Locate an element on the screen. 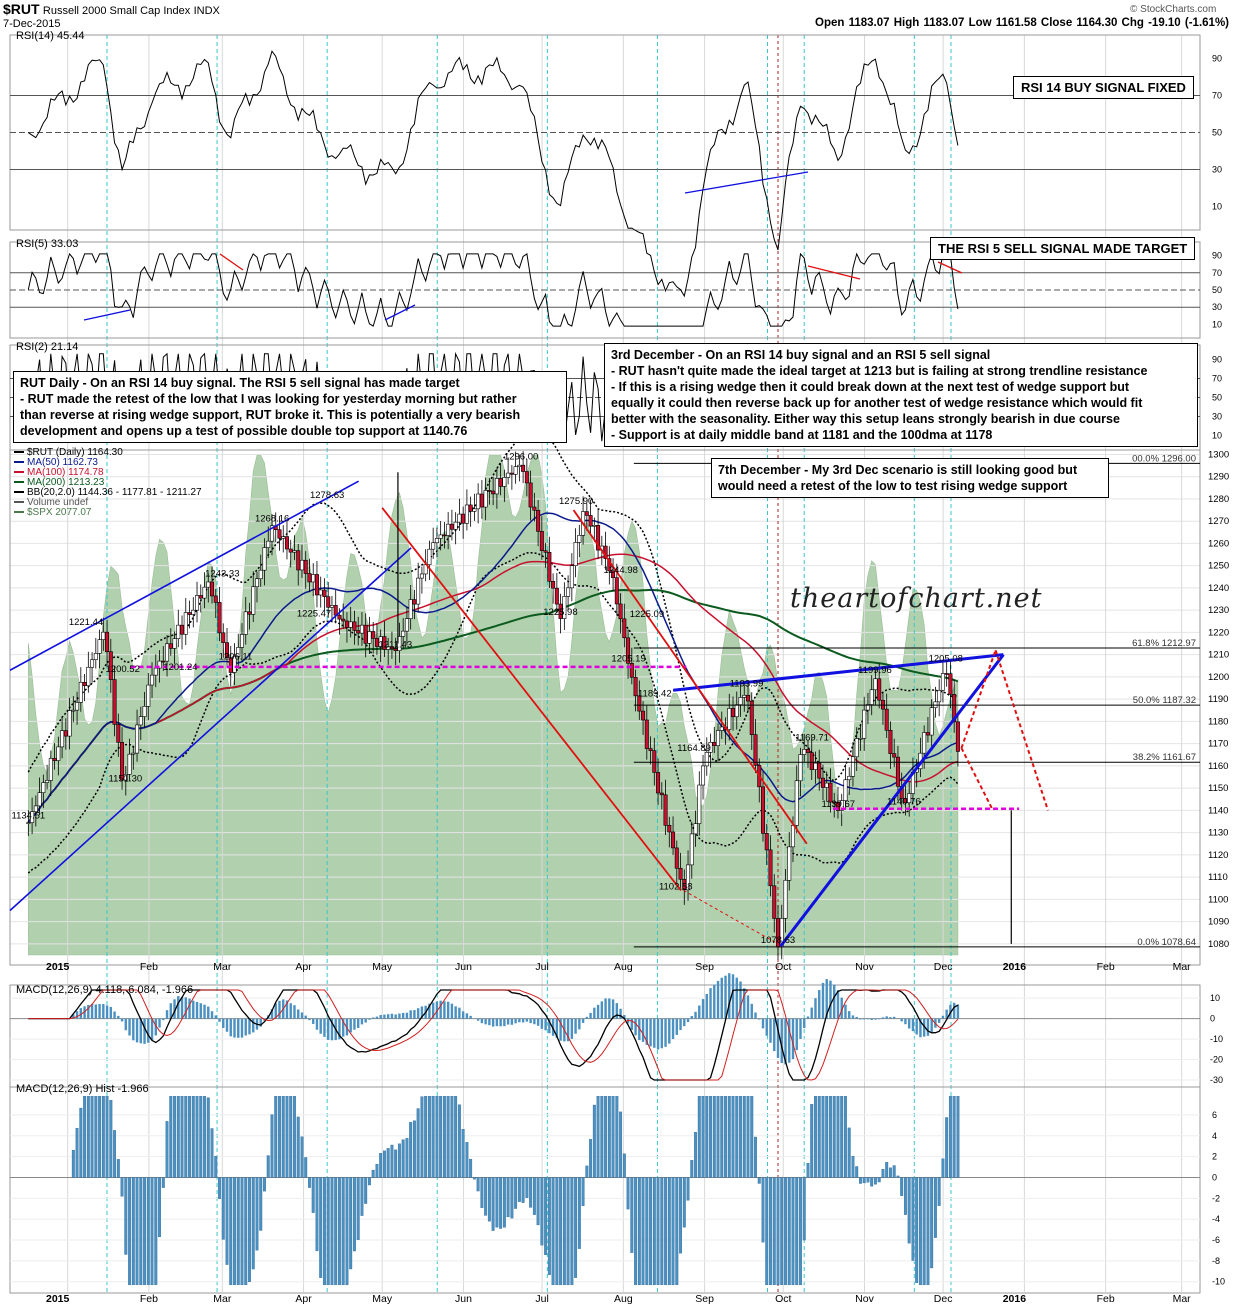 The height and width of the screenshot is (1310, 1240). legend-item: BB(20,2.0) 1144.36 - 1177.81 - 1211.27 is located at coordinates (108, 492).